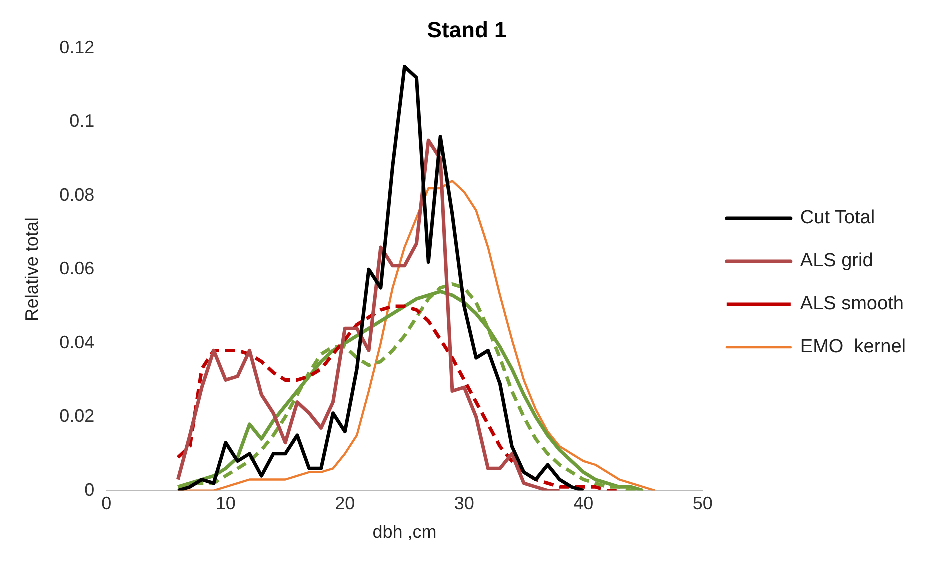 This screenshot has height=566, width=934. I want to click on y-tick-label: 0.1, so click(82, 121).